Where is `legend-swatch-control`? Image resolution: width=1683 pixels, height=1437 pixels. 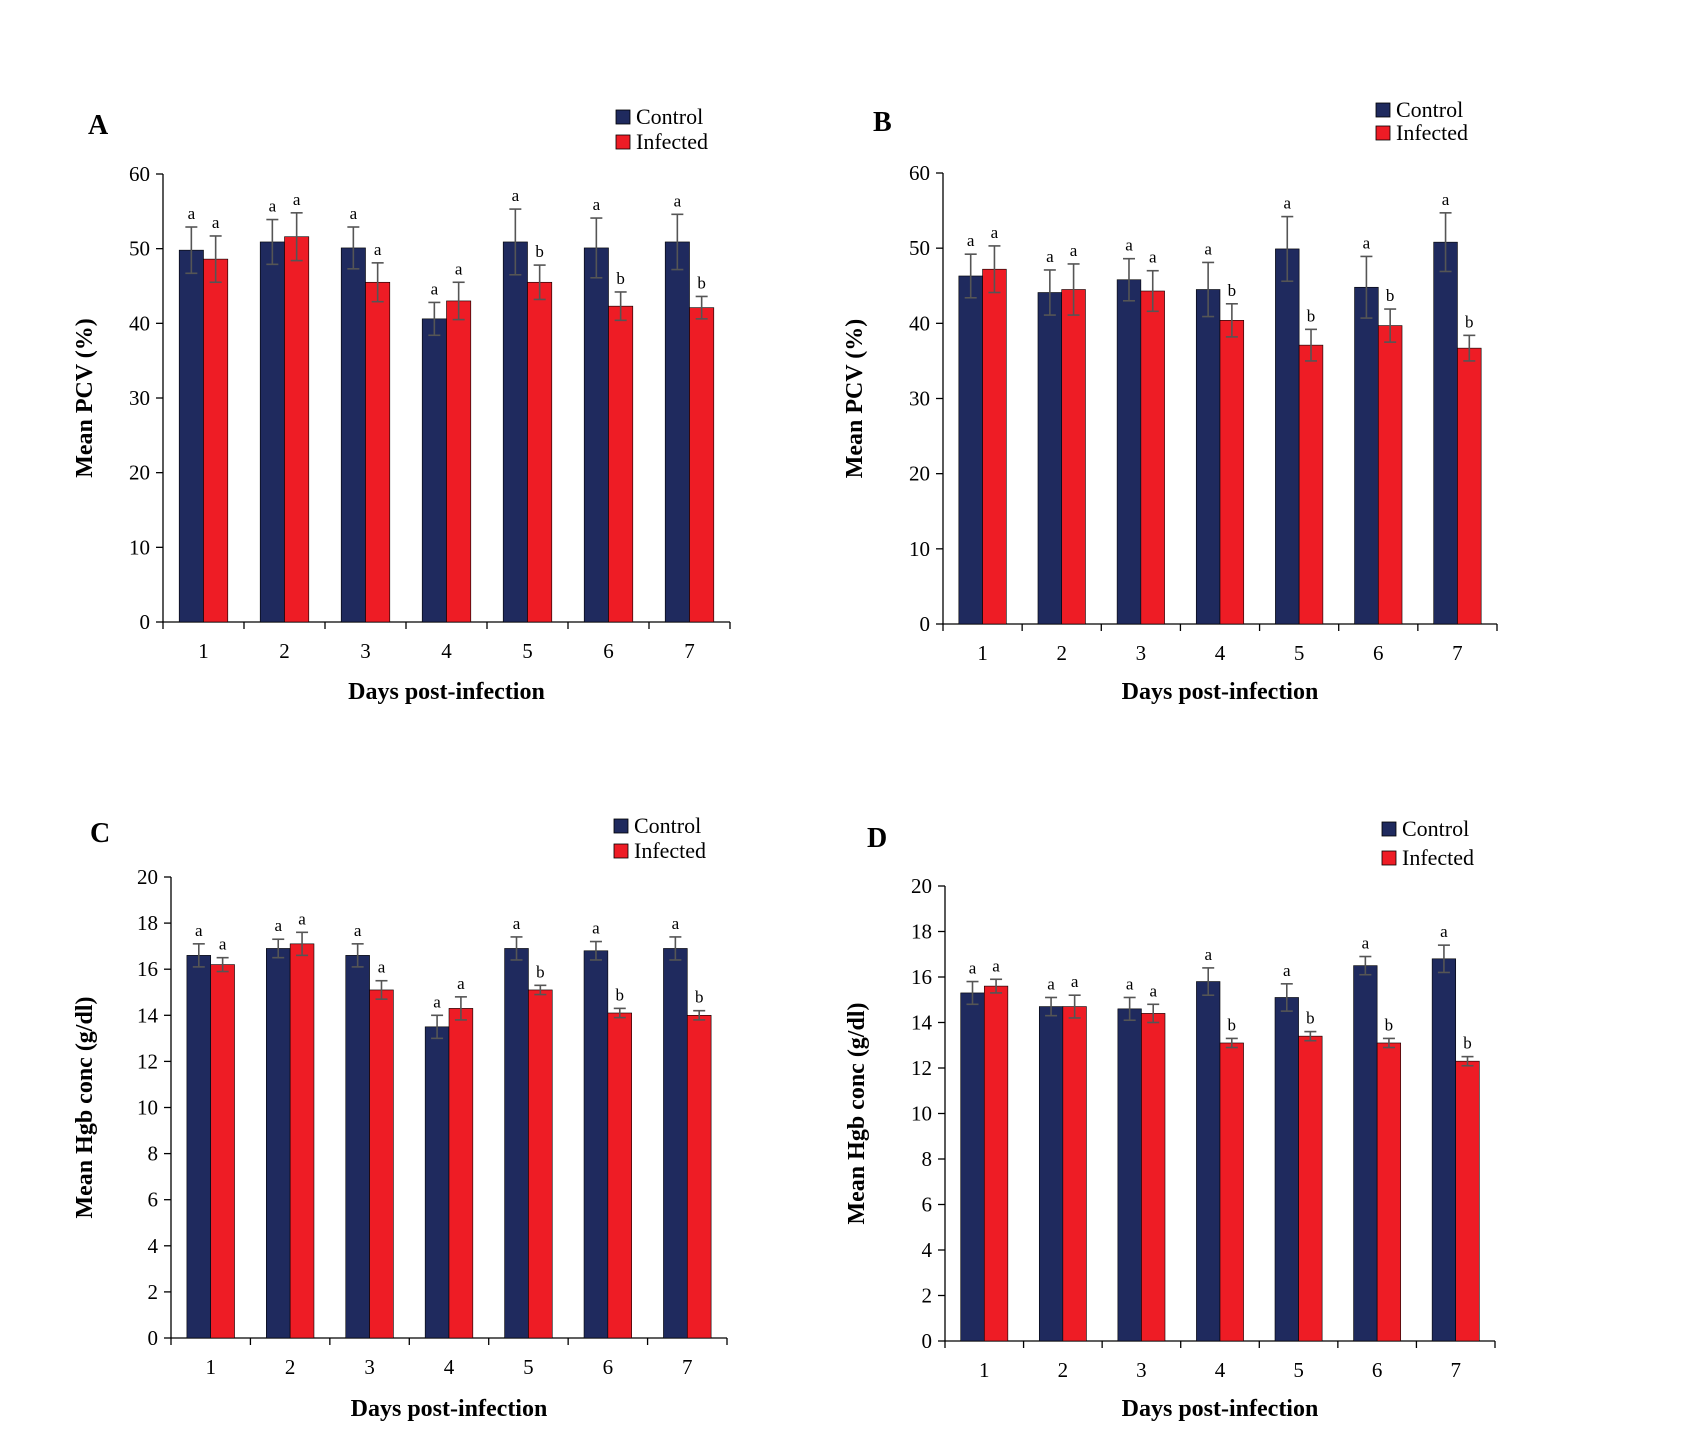 legend-swatch-control is located at coordinates (621, 826).